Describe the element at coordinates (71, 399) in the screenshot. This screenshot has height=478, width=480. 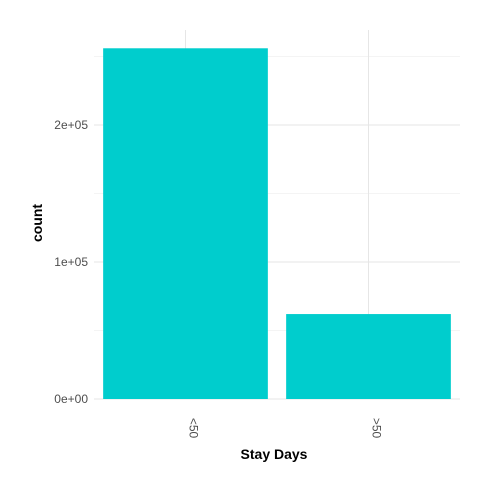
I see `y-tick-label: 0e+00` at that location.